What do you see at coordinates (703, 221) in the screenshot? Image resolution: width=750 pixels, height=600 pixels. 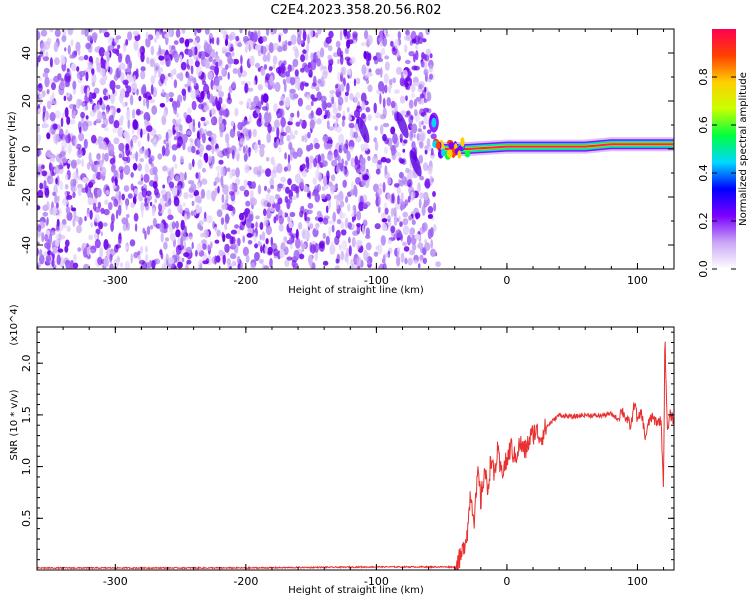 I see `colorbar-tick-label: 0.2` at bounding box center [703, 221].